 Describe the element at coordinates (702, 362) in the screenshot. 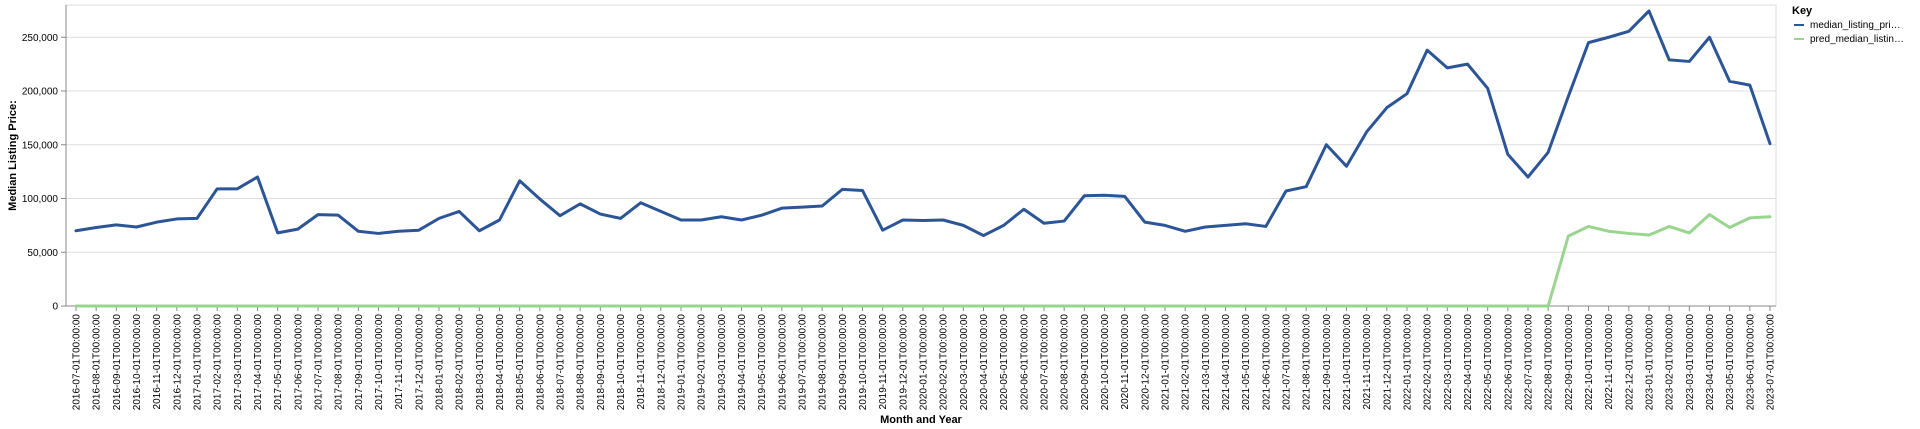

I see `x-tick-label: 2019-02-01T00:00:00` at that location.